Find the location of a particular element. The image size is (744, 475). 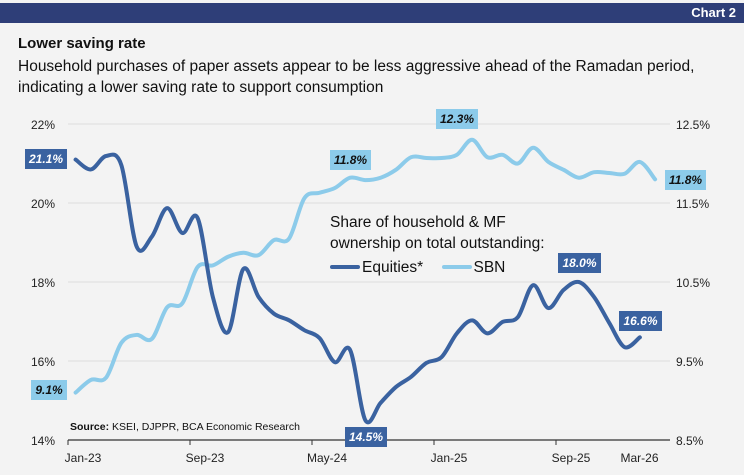

chart-title: Lower saving rate is located at coordinates (82, 43).